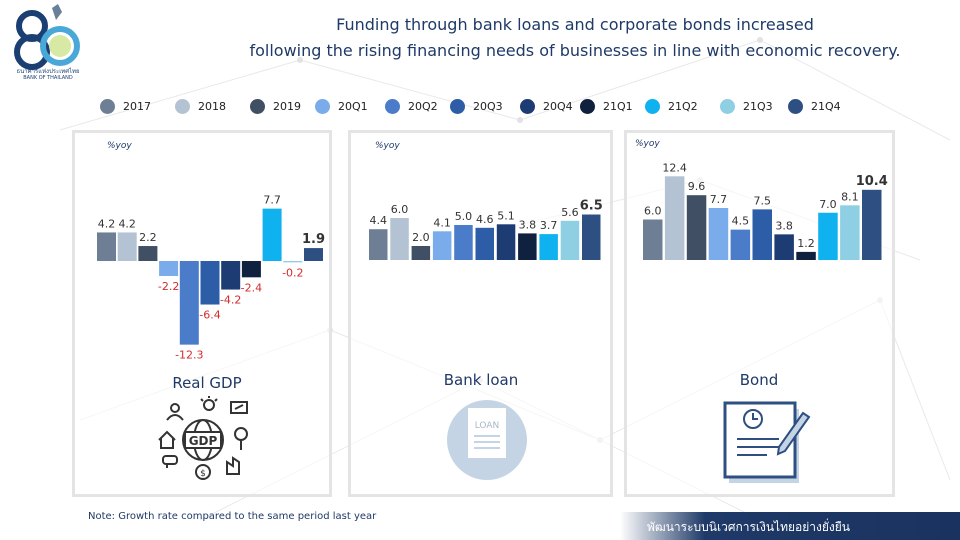  What do you see at coordinates (379, 220) in the screenshot?
I see `data-label-2017: 4.4` at bounding box center [379, 220].